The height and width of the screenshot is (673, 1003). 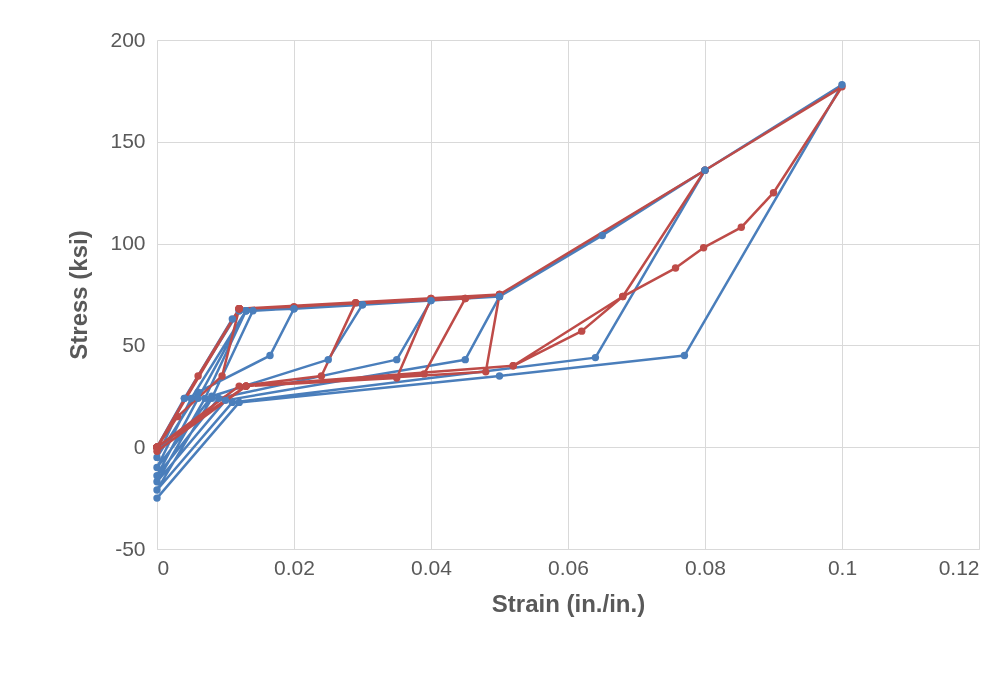 I want to click on y-tick-label: 150, so click(x=128, y=141).